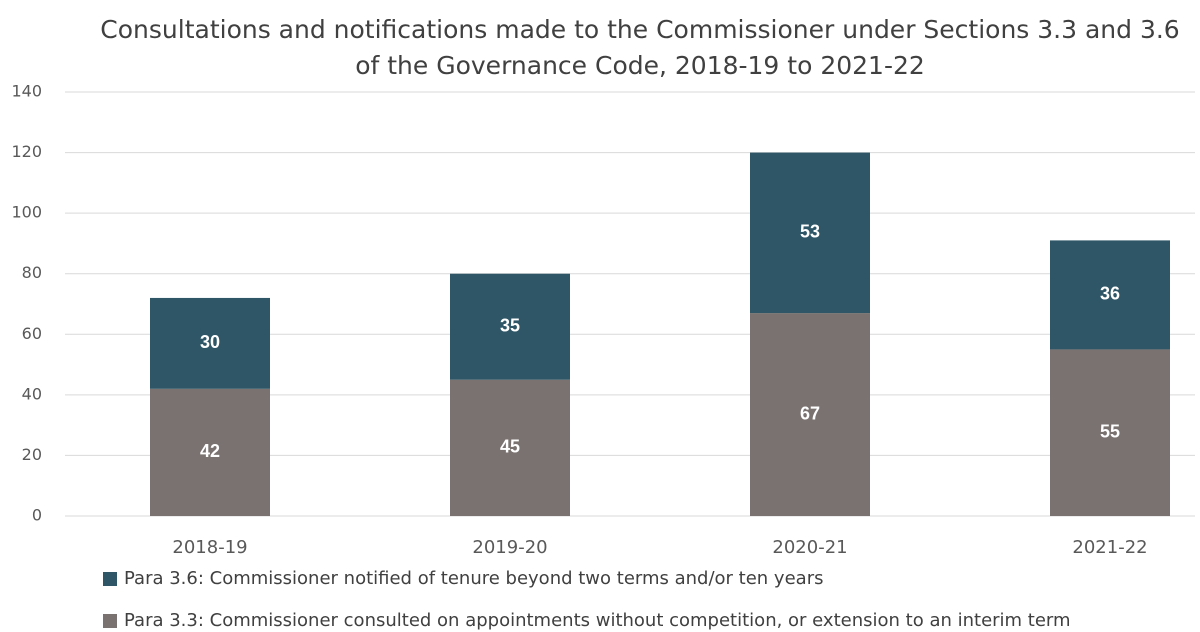 This screenshot has height=632, width=1200. What do you see at coordinates (26, 212) in the screenshot?
I see `y-tick-label: 100` at bounding box center [26, 212].